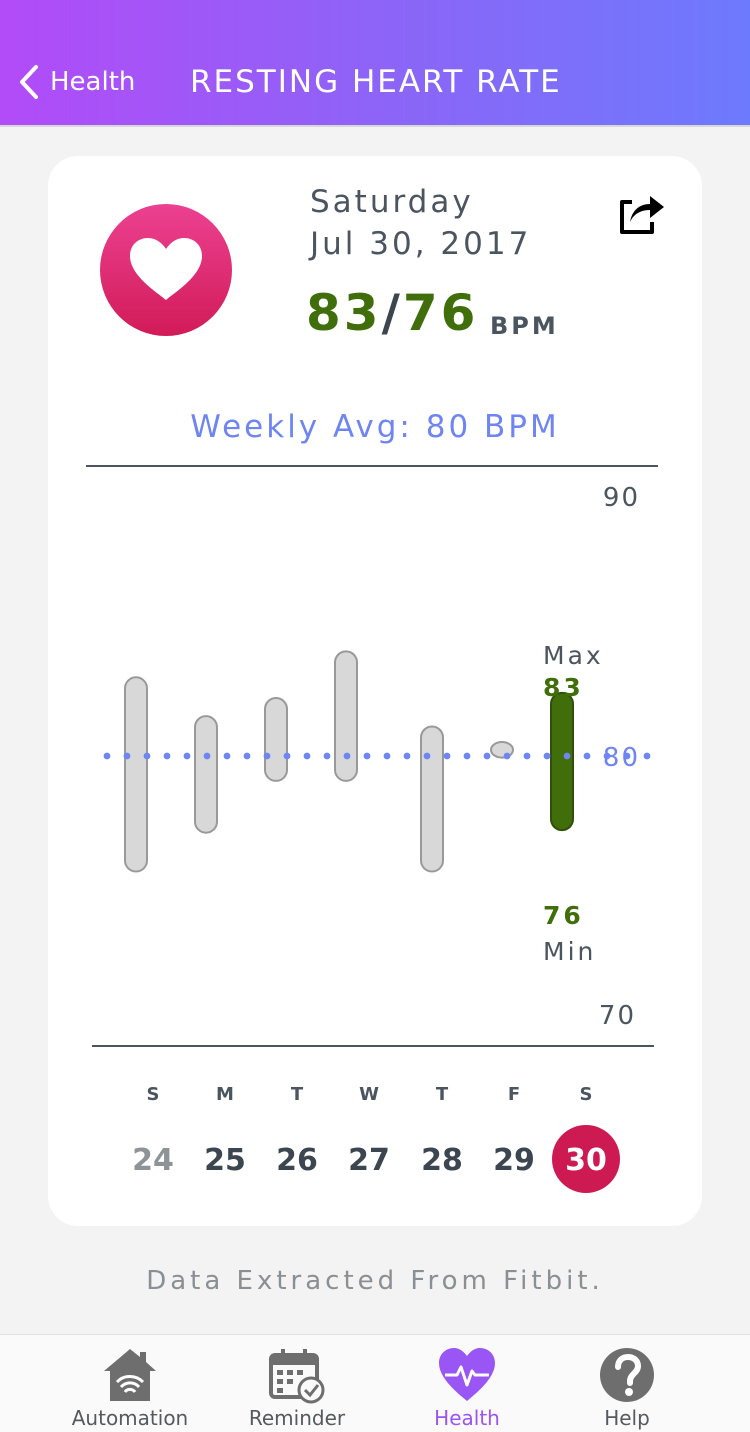 The image size is (750, 1432). Describe the element at coordinates (297, 1376) in the screenshot. I see `calendar-check-icon` at that location.